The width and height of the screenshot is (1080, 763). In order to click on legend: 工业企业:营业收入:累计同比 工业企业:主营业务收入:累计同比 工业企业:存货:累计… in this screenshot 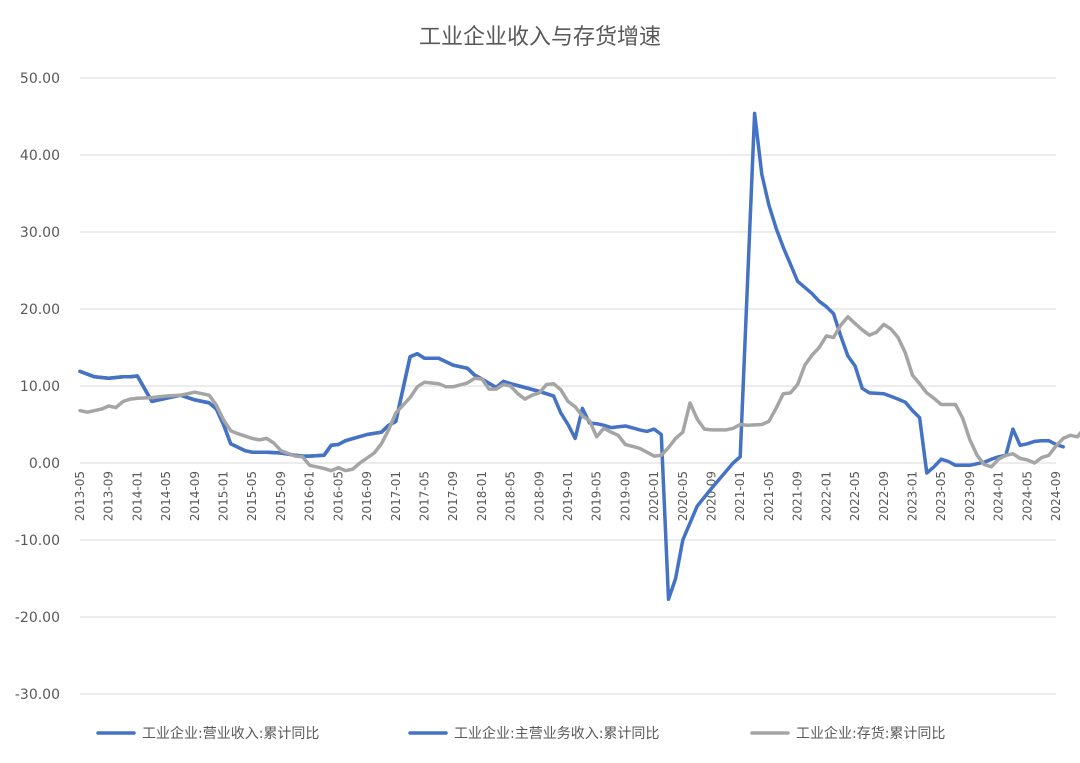, I will do `click(520, 733)`.